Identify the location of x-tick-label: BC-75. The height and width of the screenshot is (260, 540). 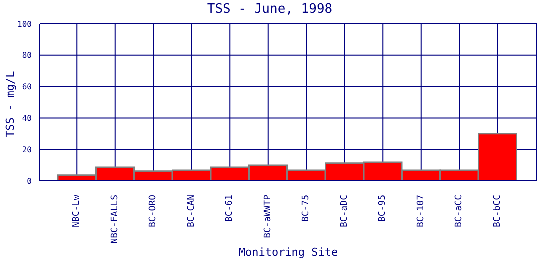
(307, 208).